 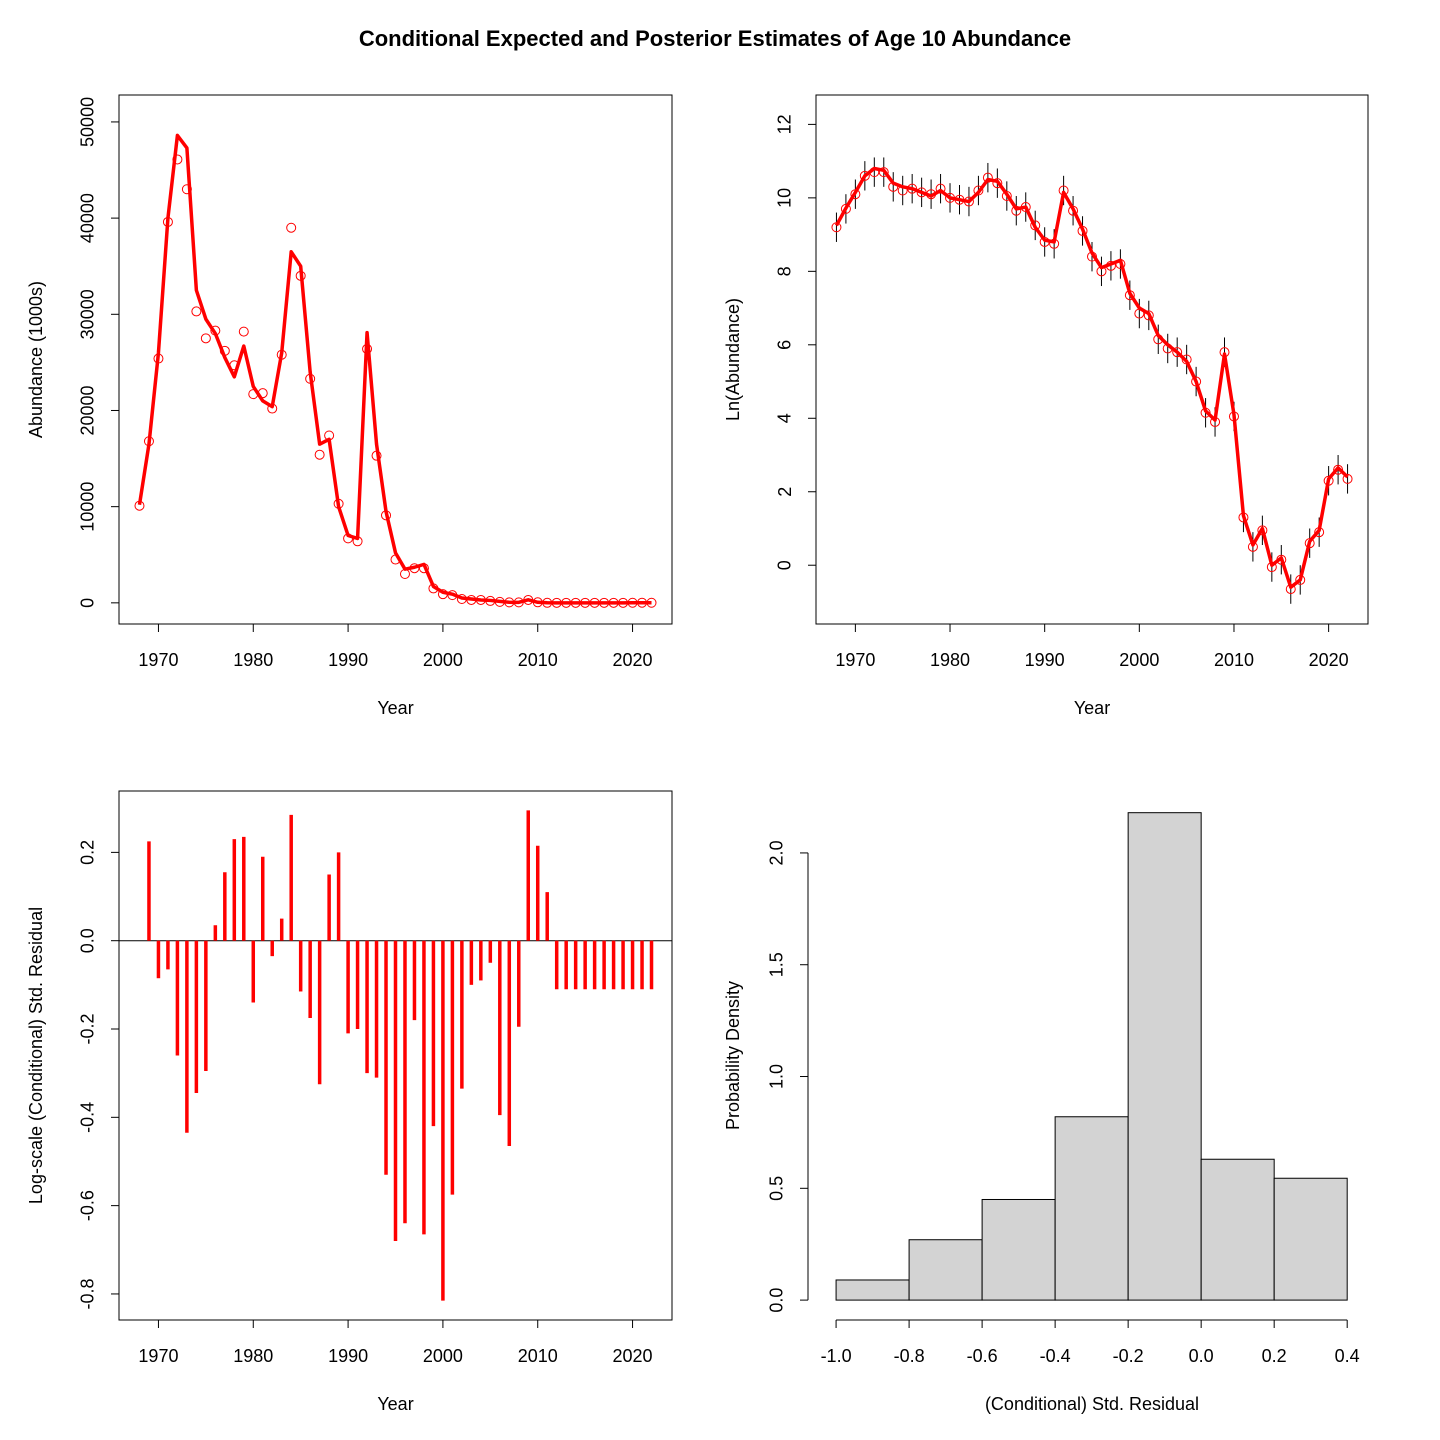 I want to click on x-tick-label: -1.0, so click(x=836, y=1356).